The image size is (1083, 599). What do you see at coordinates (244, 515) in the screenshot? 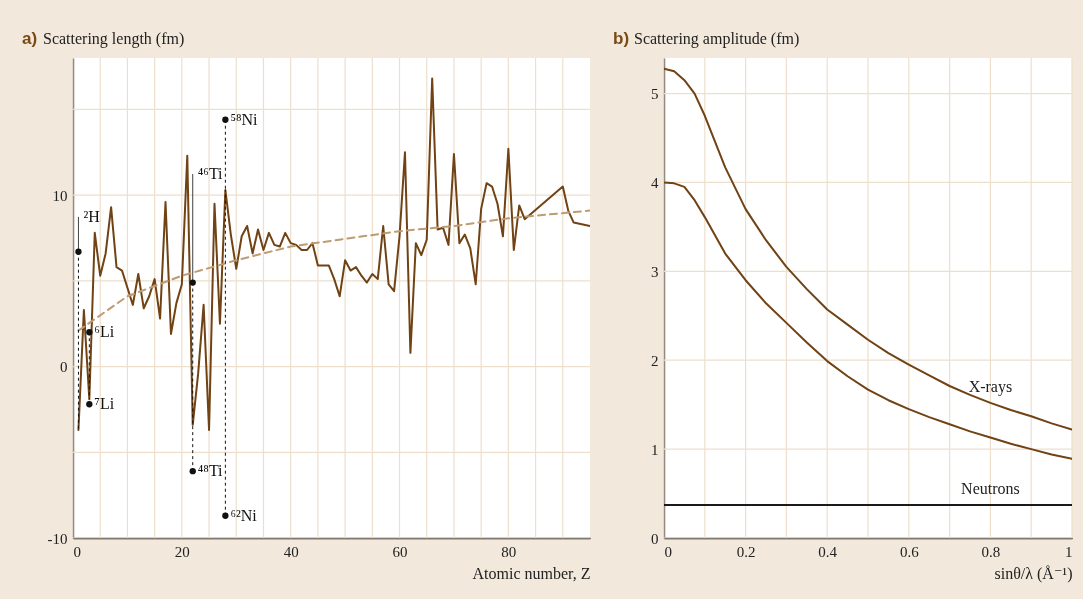
I see `annotation: ⁶²Ni` at bounding box center [244, 515].